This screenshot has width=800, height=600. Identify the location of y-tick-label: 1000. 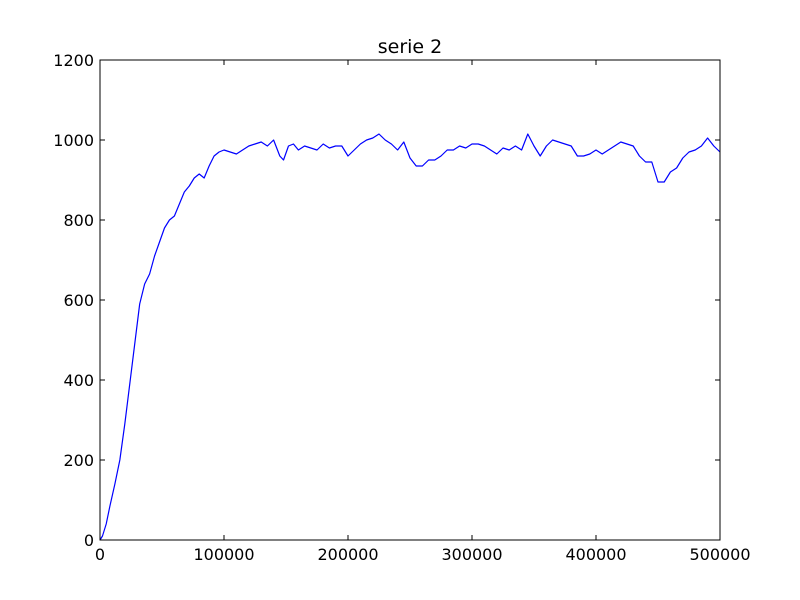
(73, 140).